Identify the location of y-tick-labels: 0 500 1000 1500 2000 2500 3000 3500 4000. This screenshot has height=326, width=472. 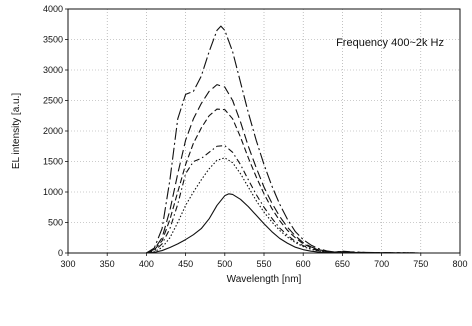
(53, 131).